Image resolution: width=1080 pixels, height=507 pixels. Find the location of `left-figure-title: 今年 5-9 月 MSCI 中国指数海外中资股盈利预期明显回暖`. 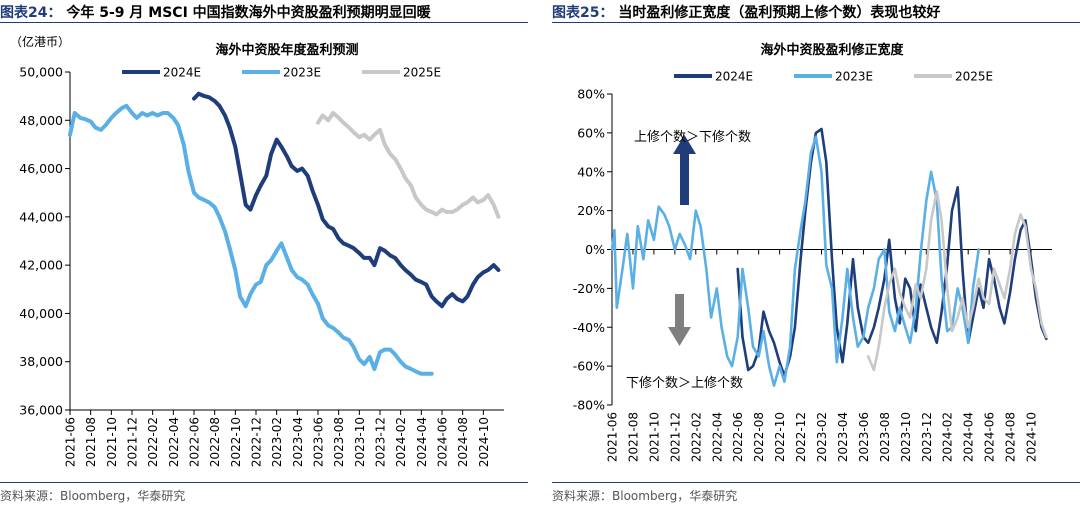

left-figure-title: 今年 5-9 月 MSCI 中国指数海外中资股盈利预期明显回暖 is located at coordinates (248, 13).